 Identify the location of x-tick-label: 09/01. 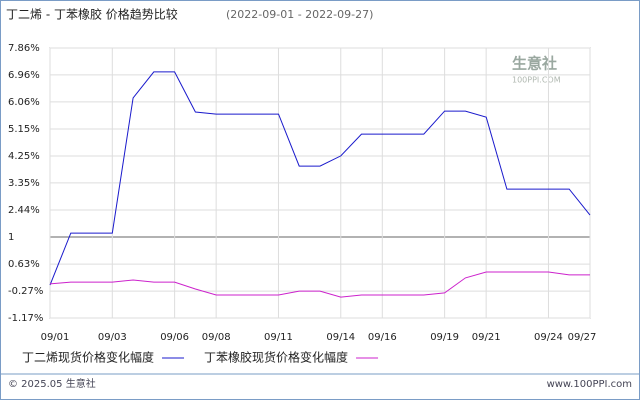
(55, 337).